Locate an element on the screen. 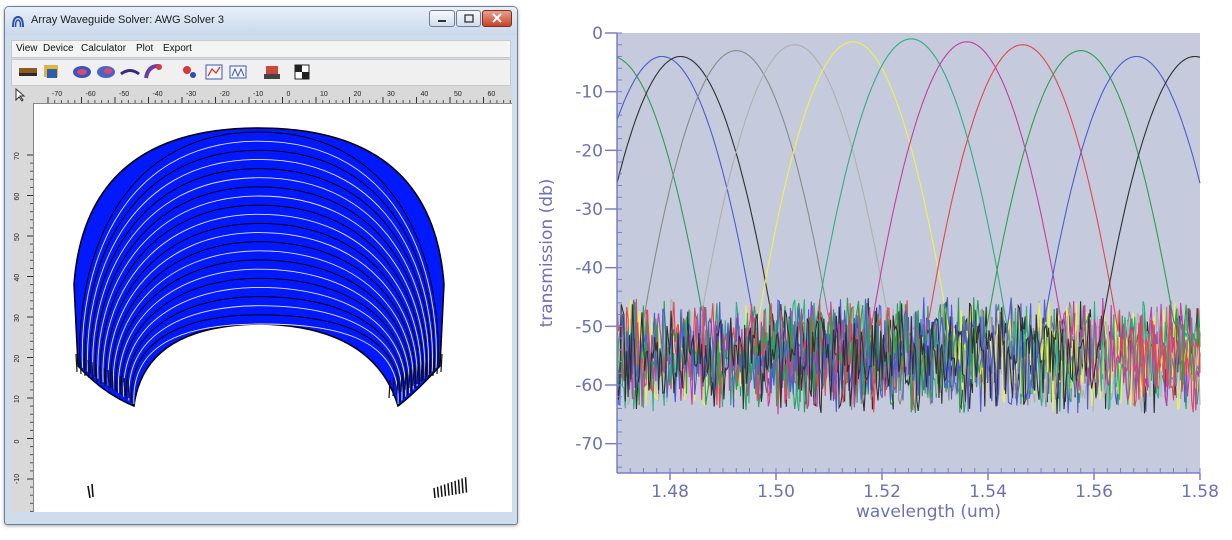 The height and width of the screenshot is (540, 1232). ruler-top-label: -10 is located at coordinates (258, 94).